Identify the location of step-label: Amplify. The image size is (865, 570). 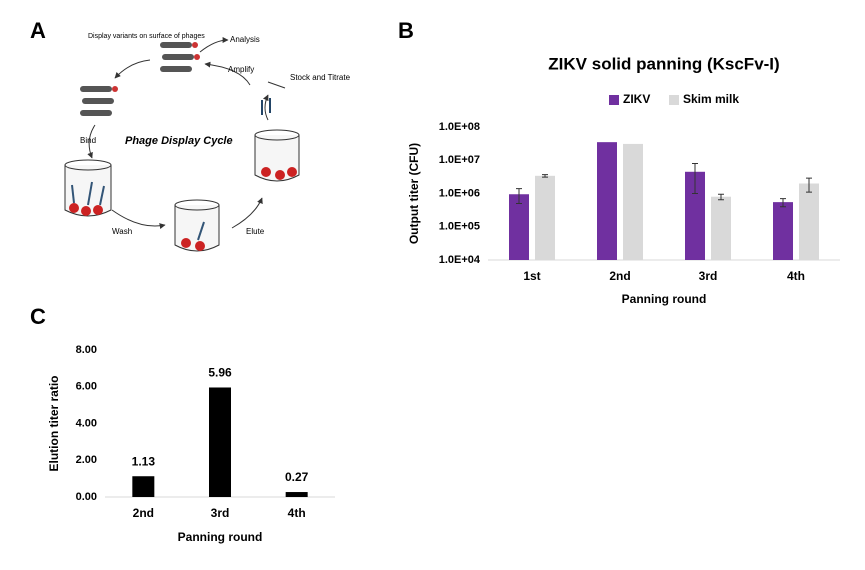
(241, 69).